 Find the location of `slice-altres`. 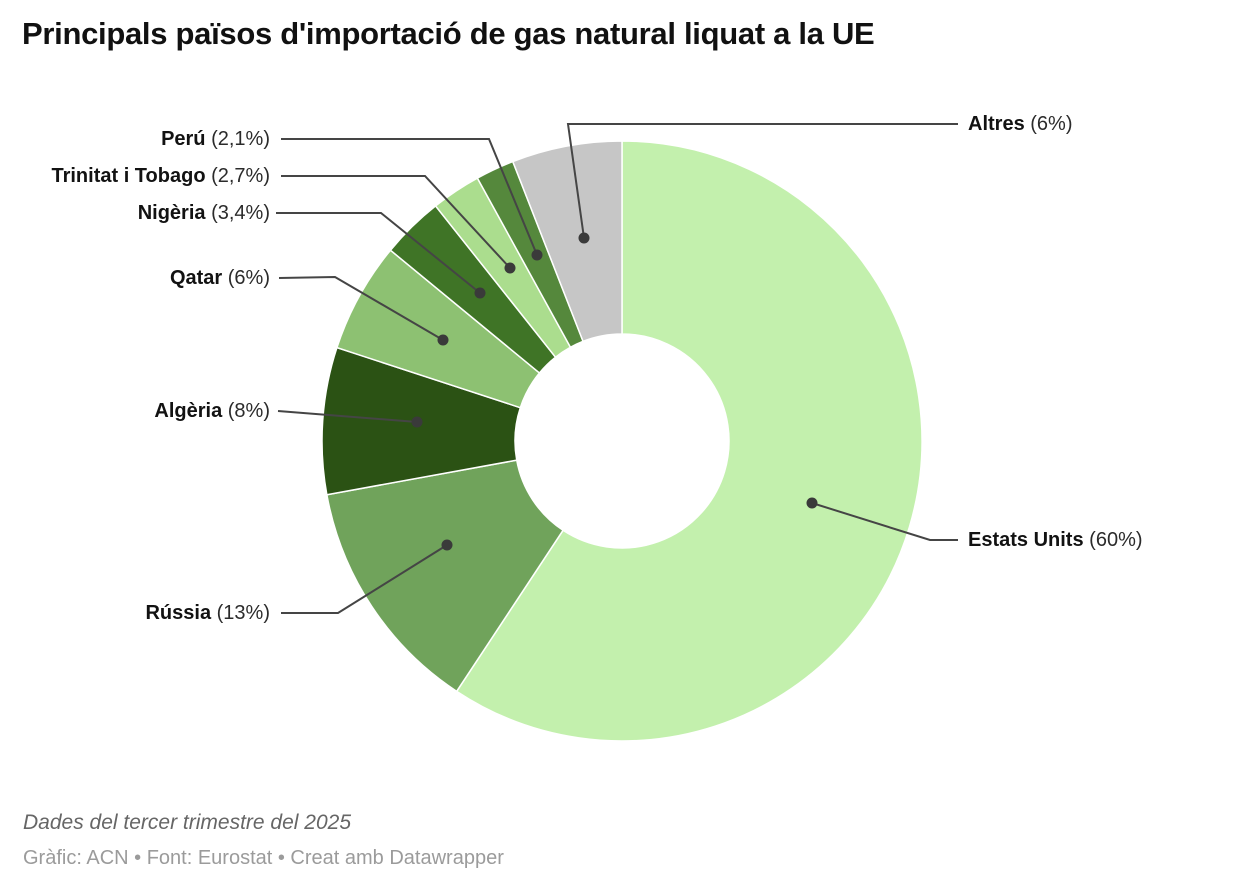

slice-altres is located at coordinates (567, 241).